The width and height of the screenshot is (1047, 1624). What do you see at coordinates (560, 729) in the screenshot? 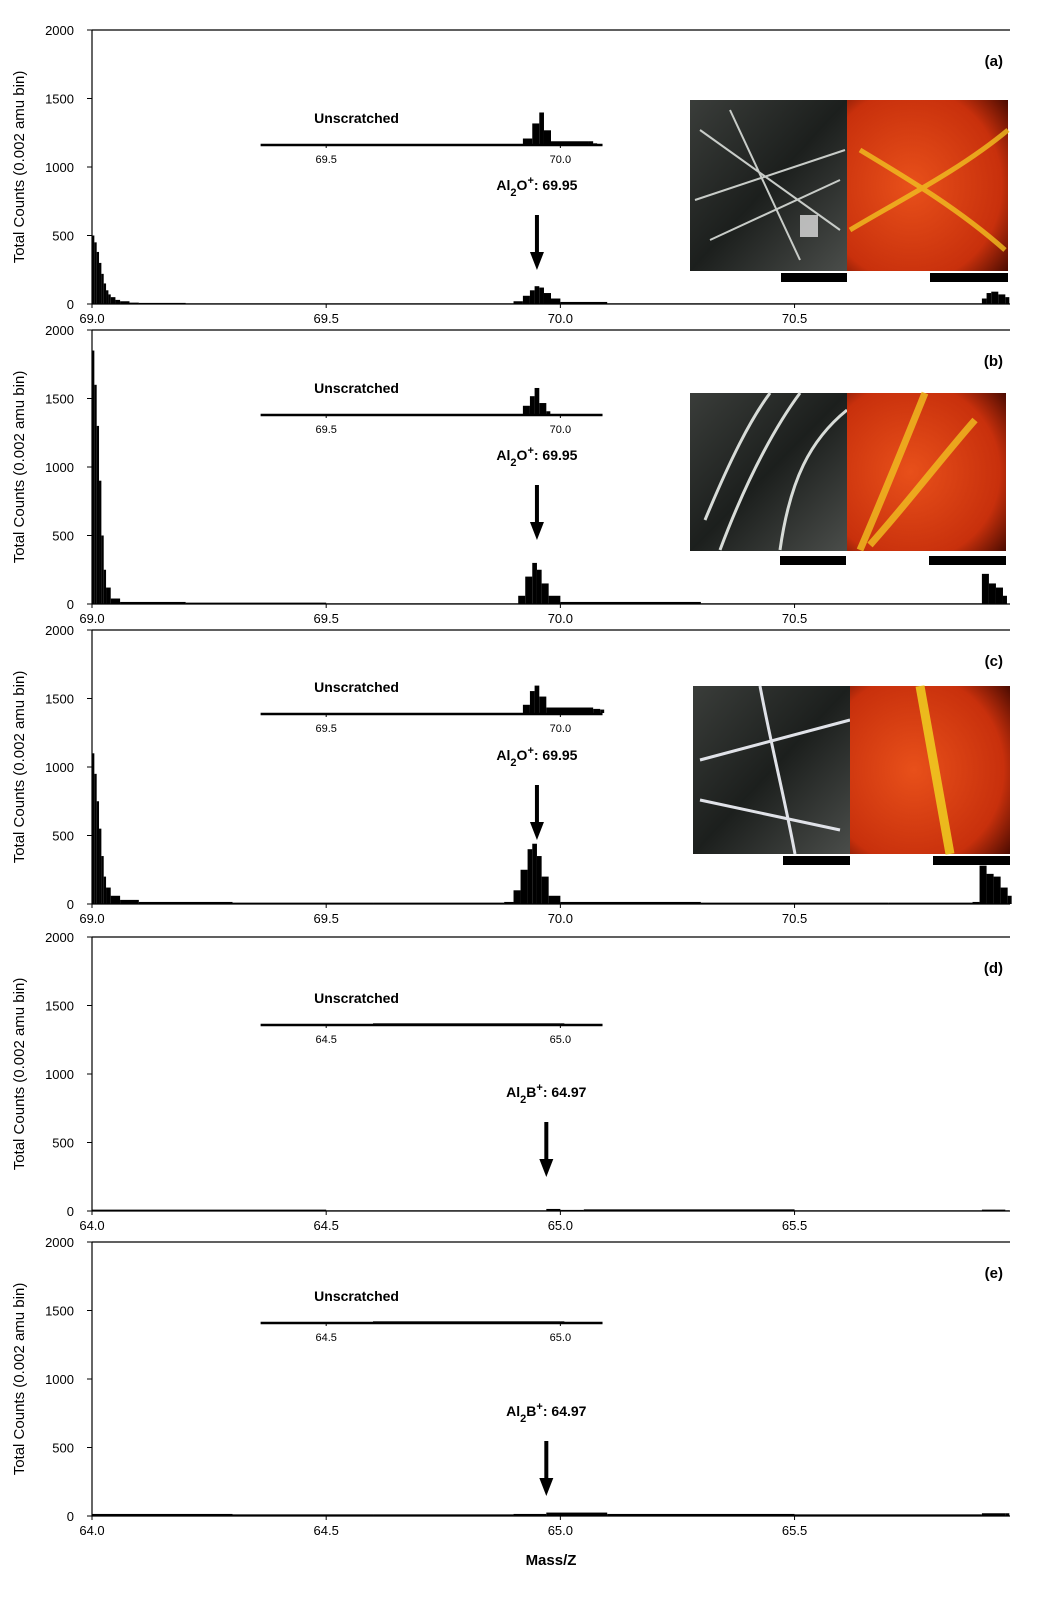
I see `inset-x-tick-label: 70.0` at bounding box center [560, 729].